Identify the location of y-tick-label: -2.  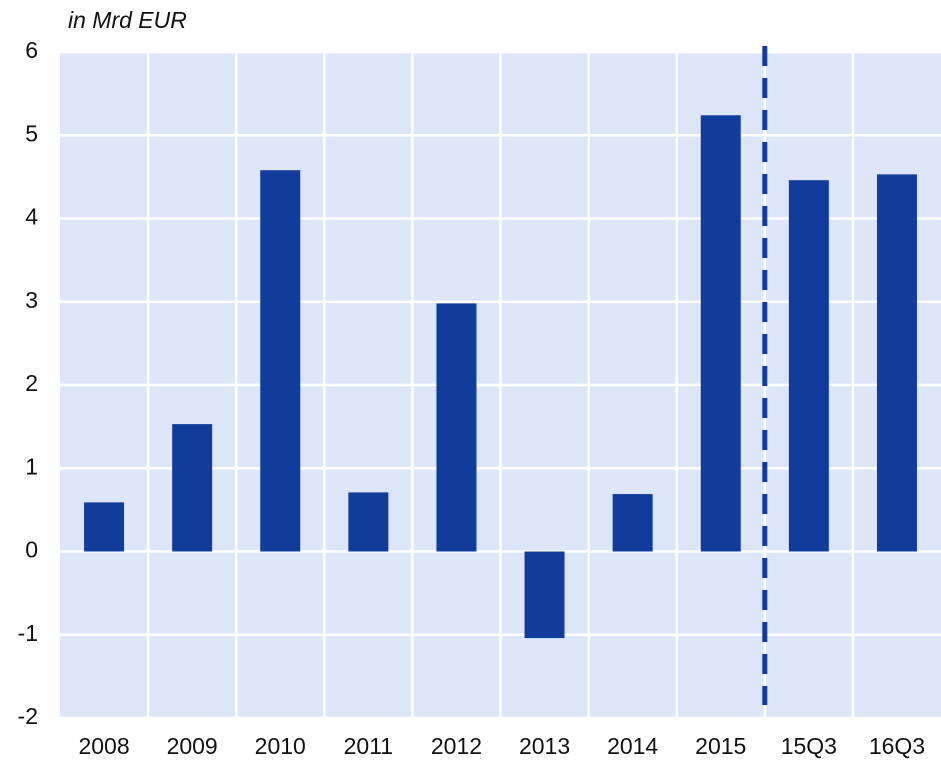
(28, 716).